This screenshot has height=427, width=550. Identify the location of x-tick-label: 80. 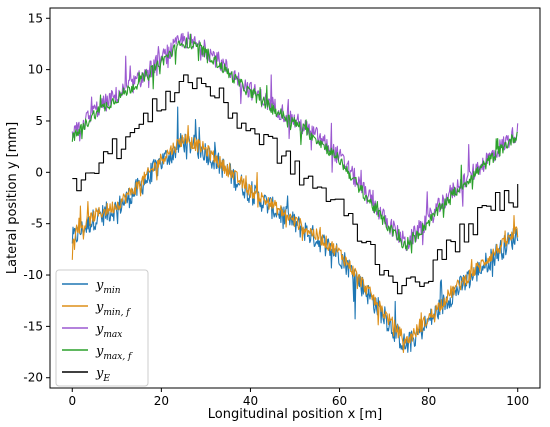
(428, 401).